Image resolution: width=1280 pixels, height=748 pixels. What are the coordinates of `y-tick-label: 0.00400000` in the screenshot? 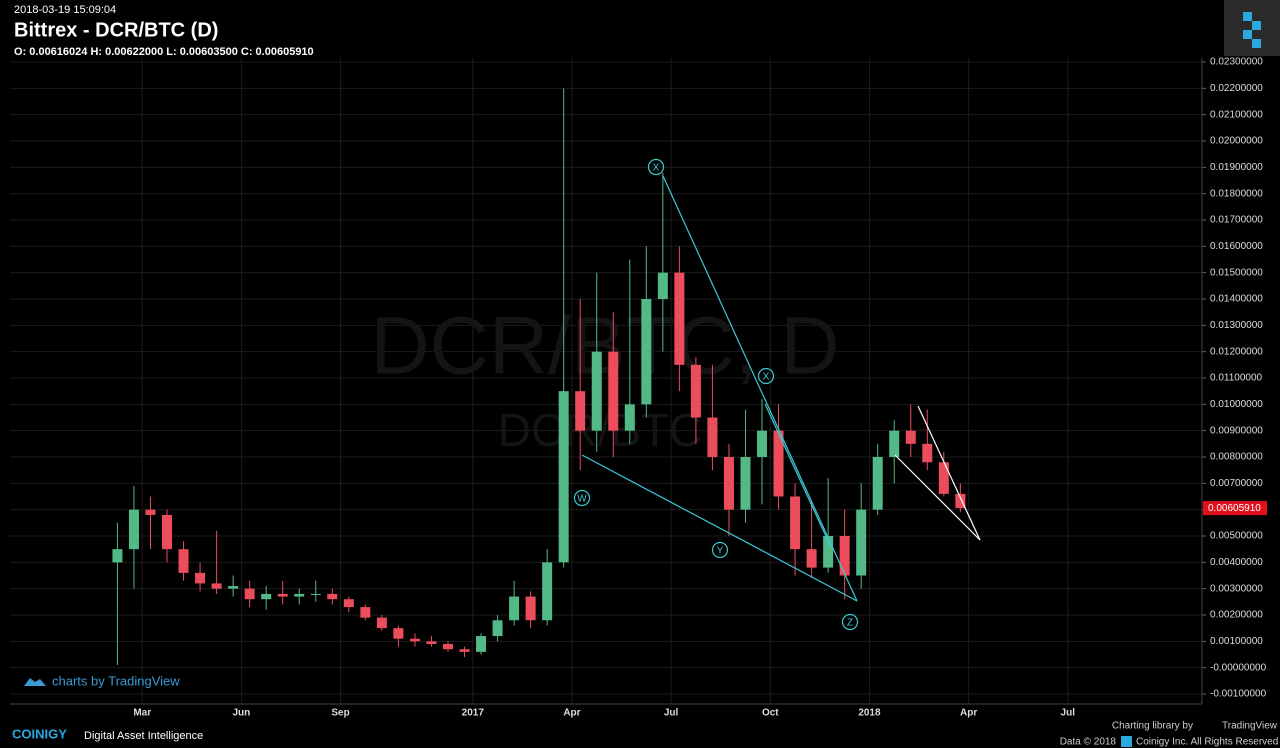 It's located at (1236, 562).